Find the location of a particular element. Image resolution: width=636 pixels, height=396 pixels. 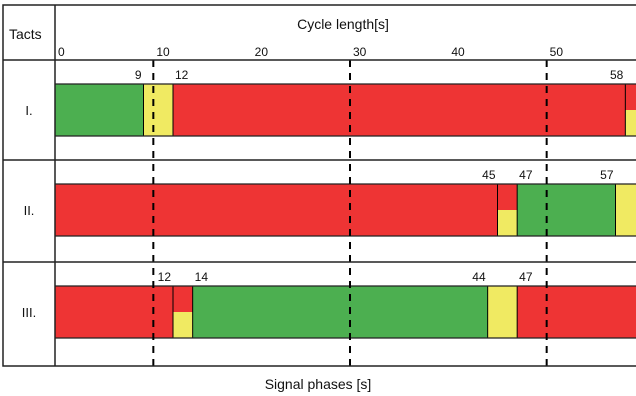

x-tick-label: 20 is located at coordinates (262, 52).